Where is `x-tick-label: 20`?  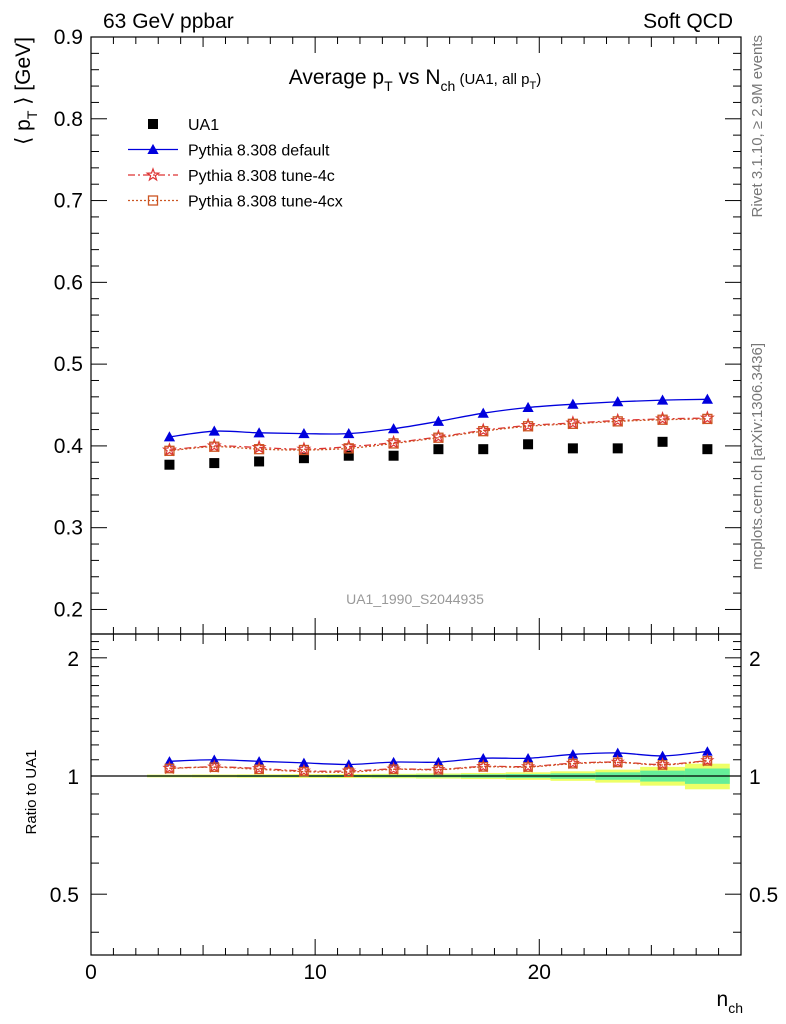 x-tick-label: 20 is located at coordinates (539, 972).